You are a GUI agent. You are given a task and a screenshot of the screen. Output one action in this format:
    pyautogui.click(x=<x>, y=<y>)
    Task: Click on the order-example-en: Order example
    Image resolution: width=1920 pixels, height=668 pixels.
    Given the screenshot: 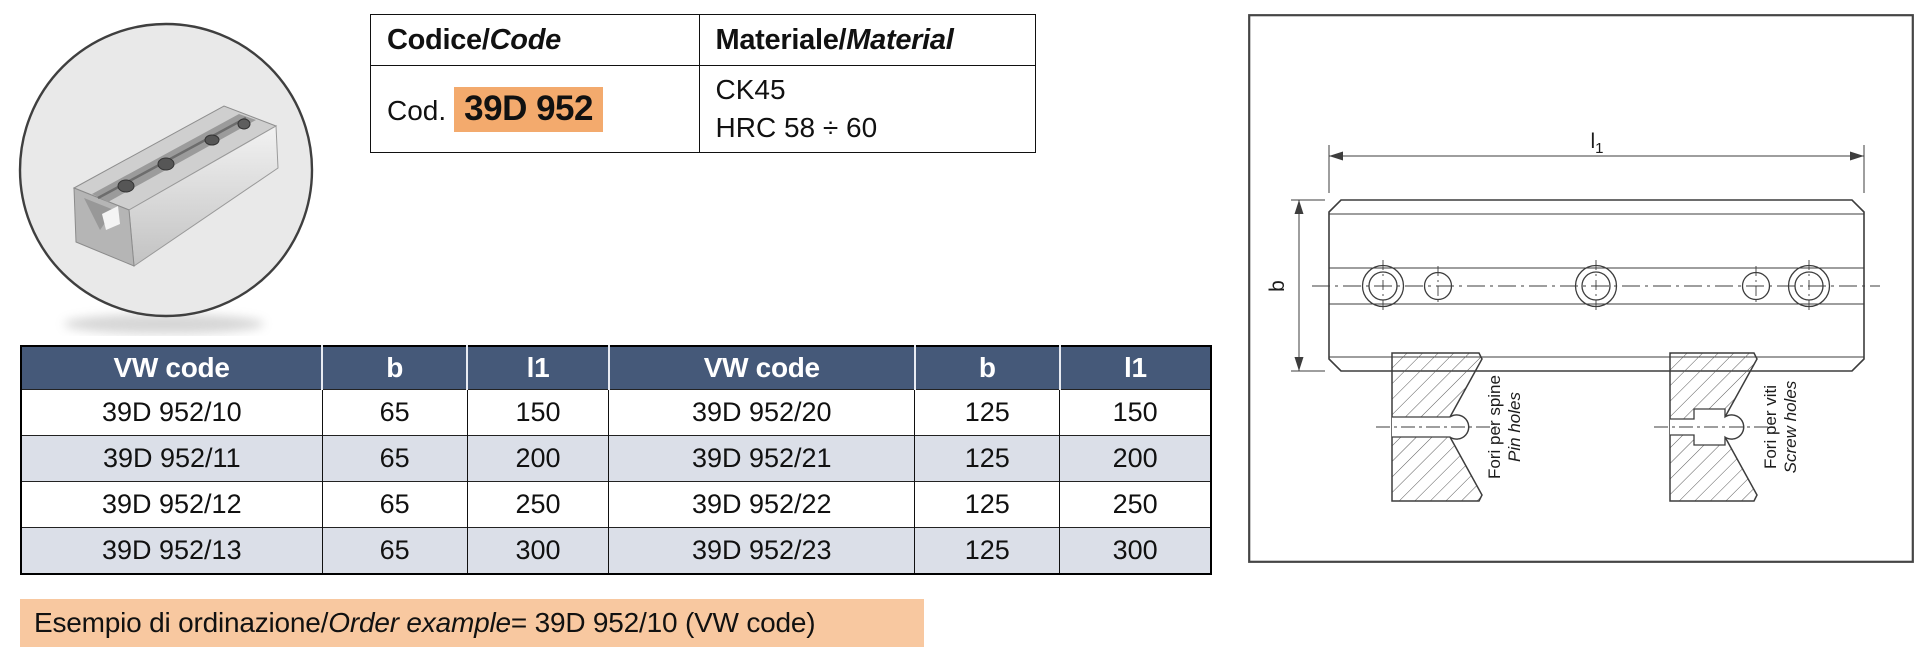 What is the action you would take?
    pyautogui.click(x=419, y=622)
    